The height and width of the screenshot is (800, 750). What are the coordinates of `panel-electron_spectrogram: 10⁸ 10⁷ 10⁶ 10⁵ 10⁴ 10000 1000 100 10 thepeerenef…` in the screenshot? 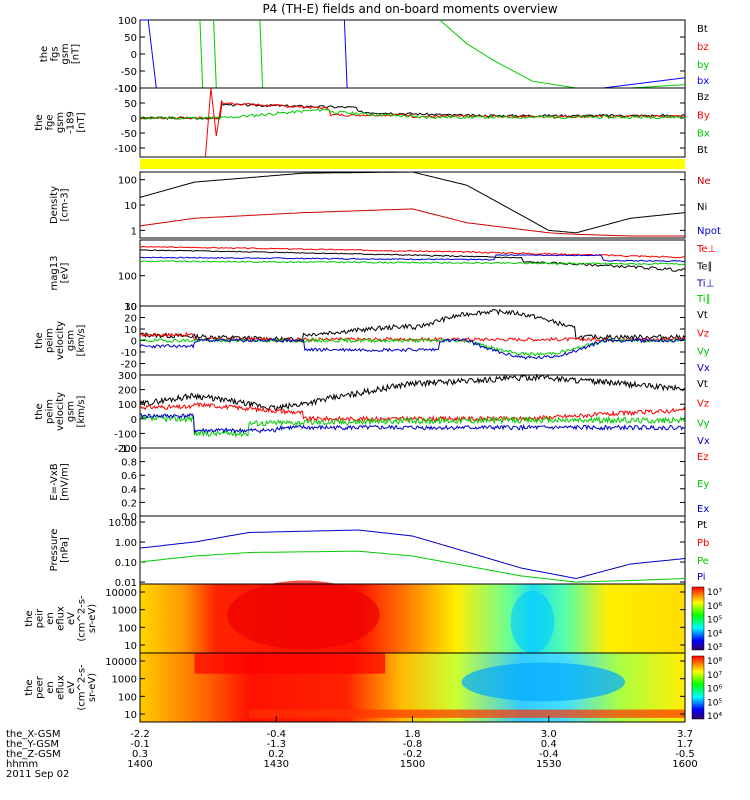 It's located at (373, 687).